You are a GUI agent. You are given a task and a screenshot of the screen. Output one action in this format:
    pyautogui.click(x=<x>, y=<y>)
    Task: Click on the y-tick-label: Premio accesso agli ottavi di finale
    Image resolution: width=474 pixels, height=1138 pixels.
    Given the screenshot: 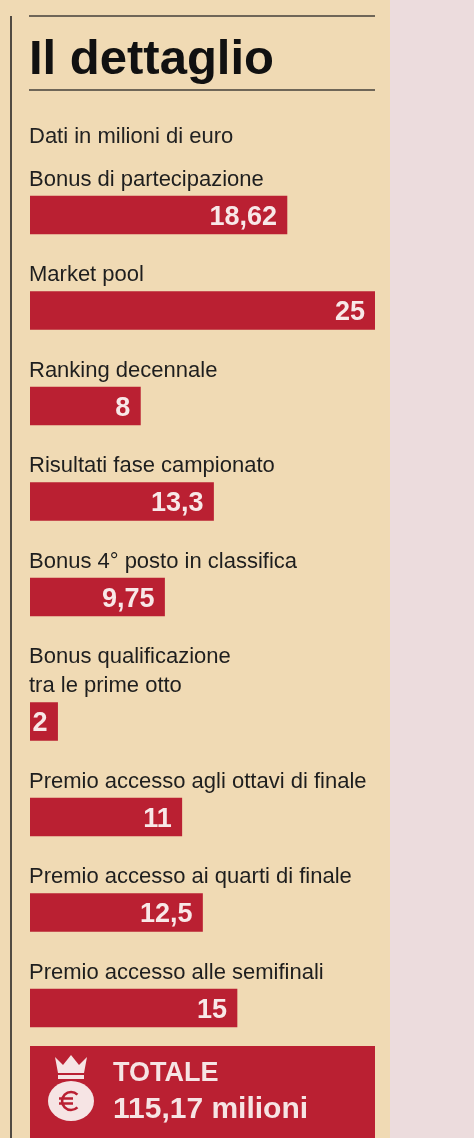 What is the action you would take?
    pyautogui.click(x=198, y=780)
    